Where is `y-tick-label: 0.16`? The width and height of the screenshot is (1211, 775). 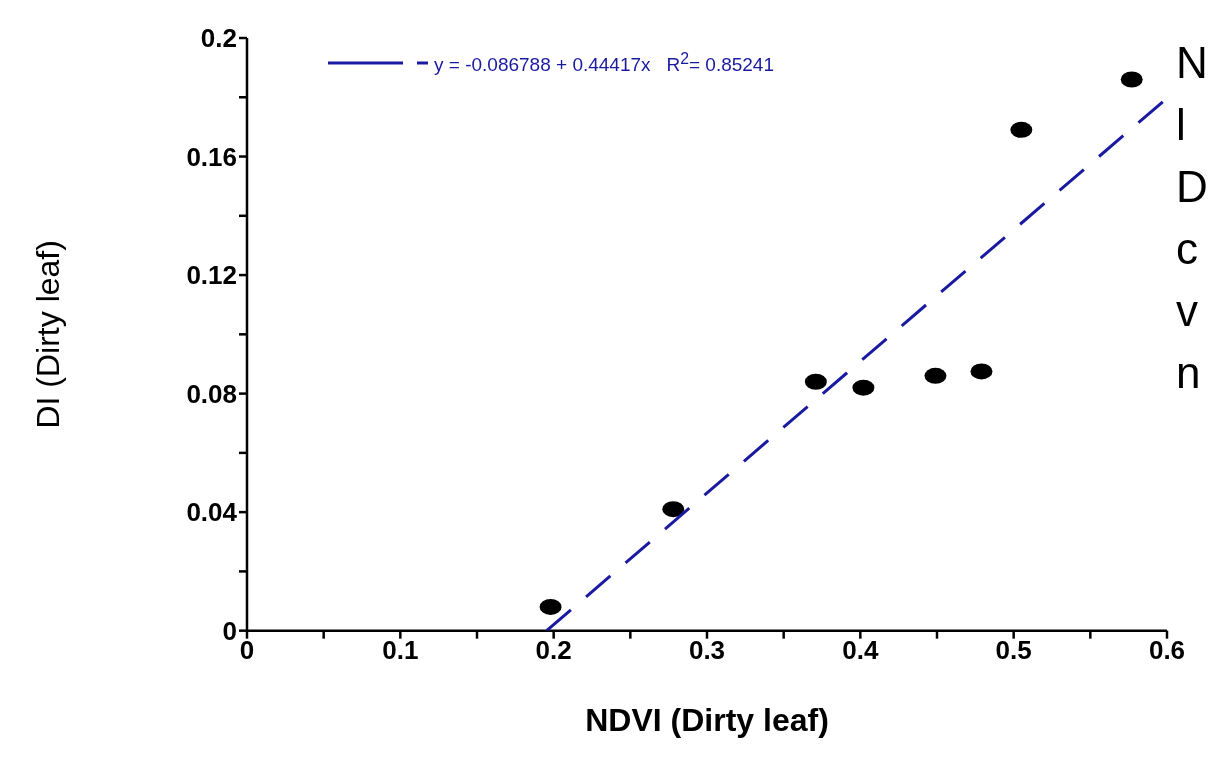 y-tick-label: 0.16 is located at coordinates (211, 156).